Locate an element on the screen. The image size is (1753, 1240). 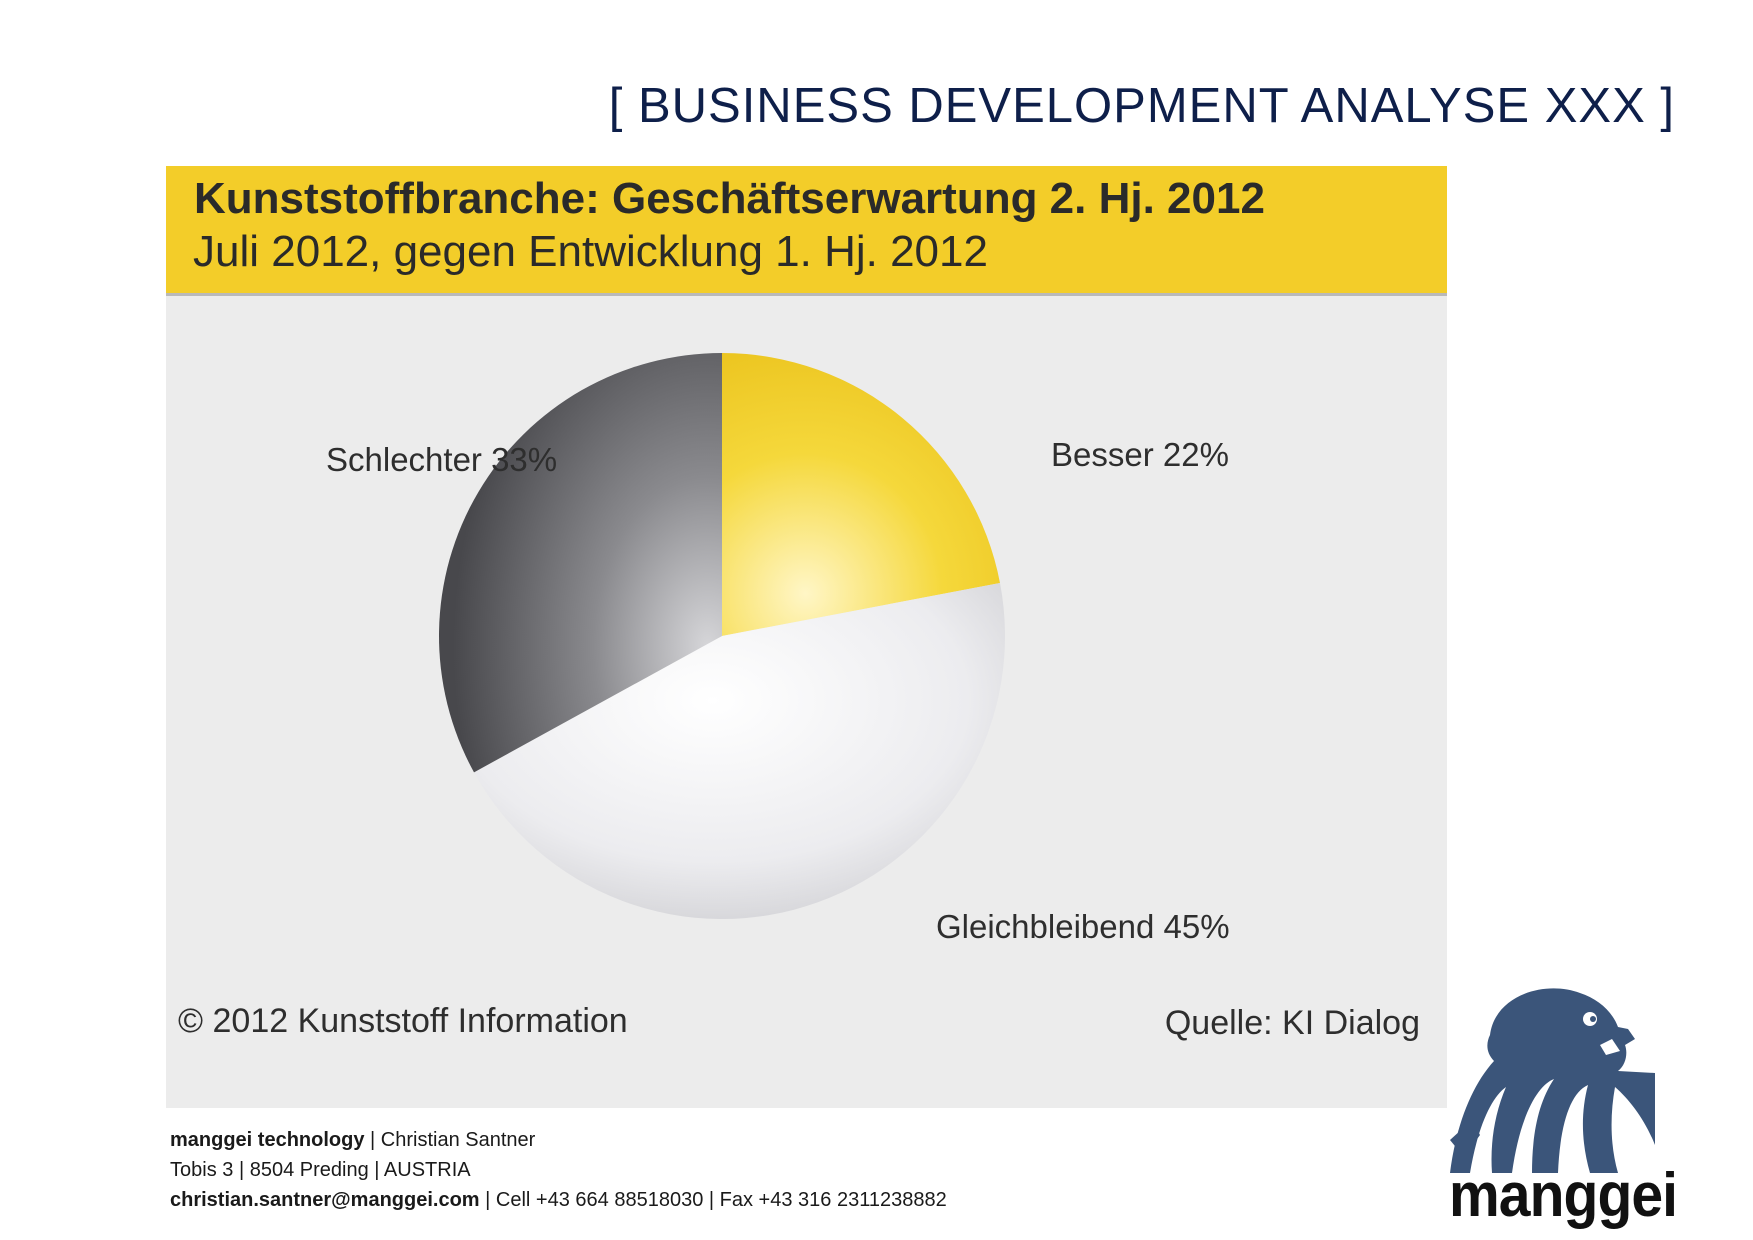
slice-label-besser: Besser 22% is located at coordinates (1140, 454).